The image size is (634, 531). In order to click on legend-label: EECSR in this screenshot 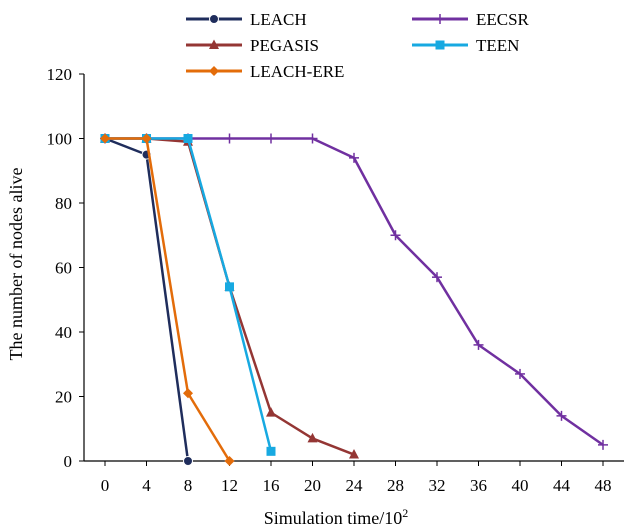, I will do `click(503, 19)`.